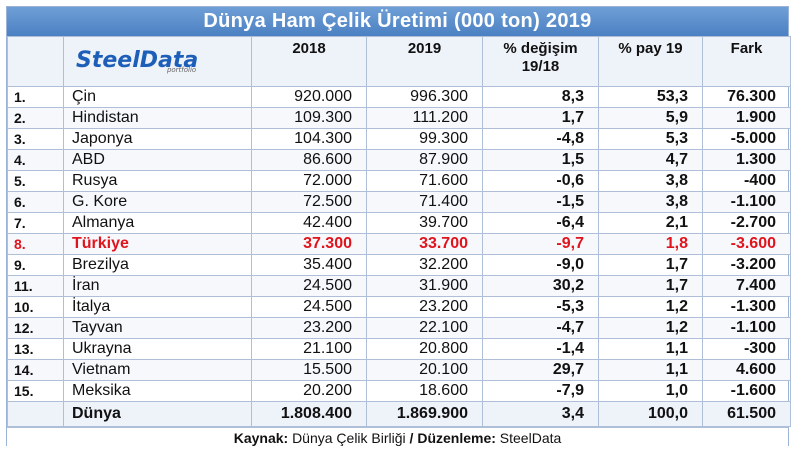  What do you see at coordinates (309, 349) in the screenshot?
I see `row-2018: 21.100` at bounding box center [309, 349].